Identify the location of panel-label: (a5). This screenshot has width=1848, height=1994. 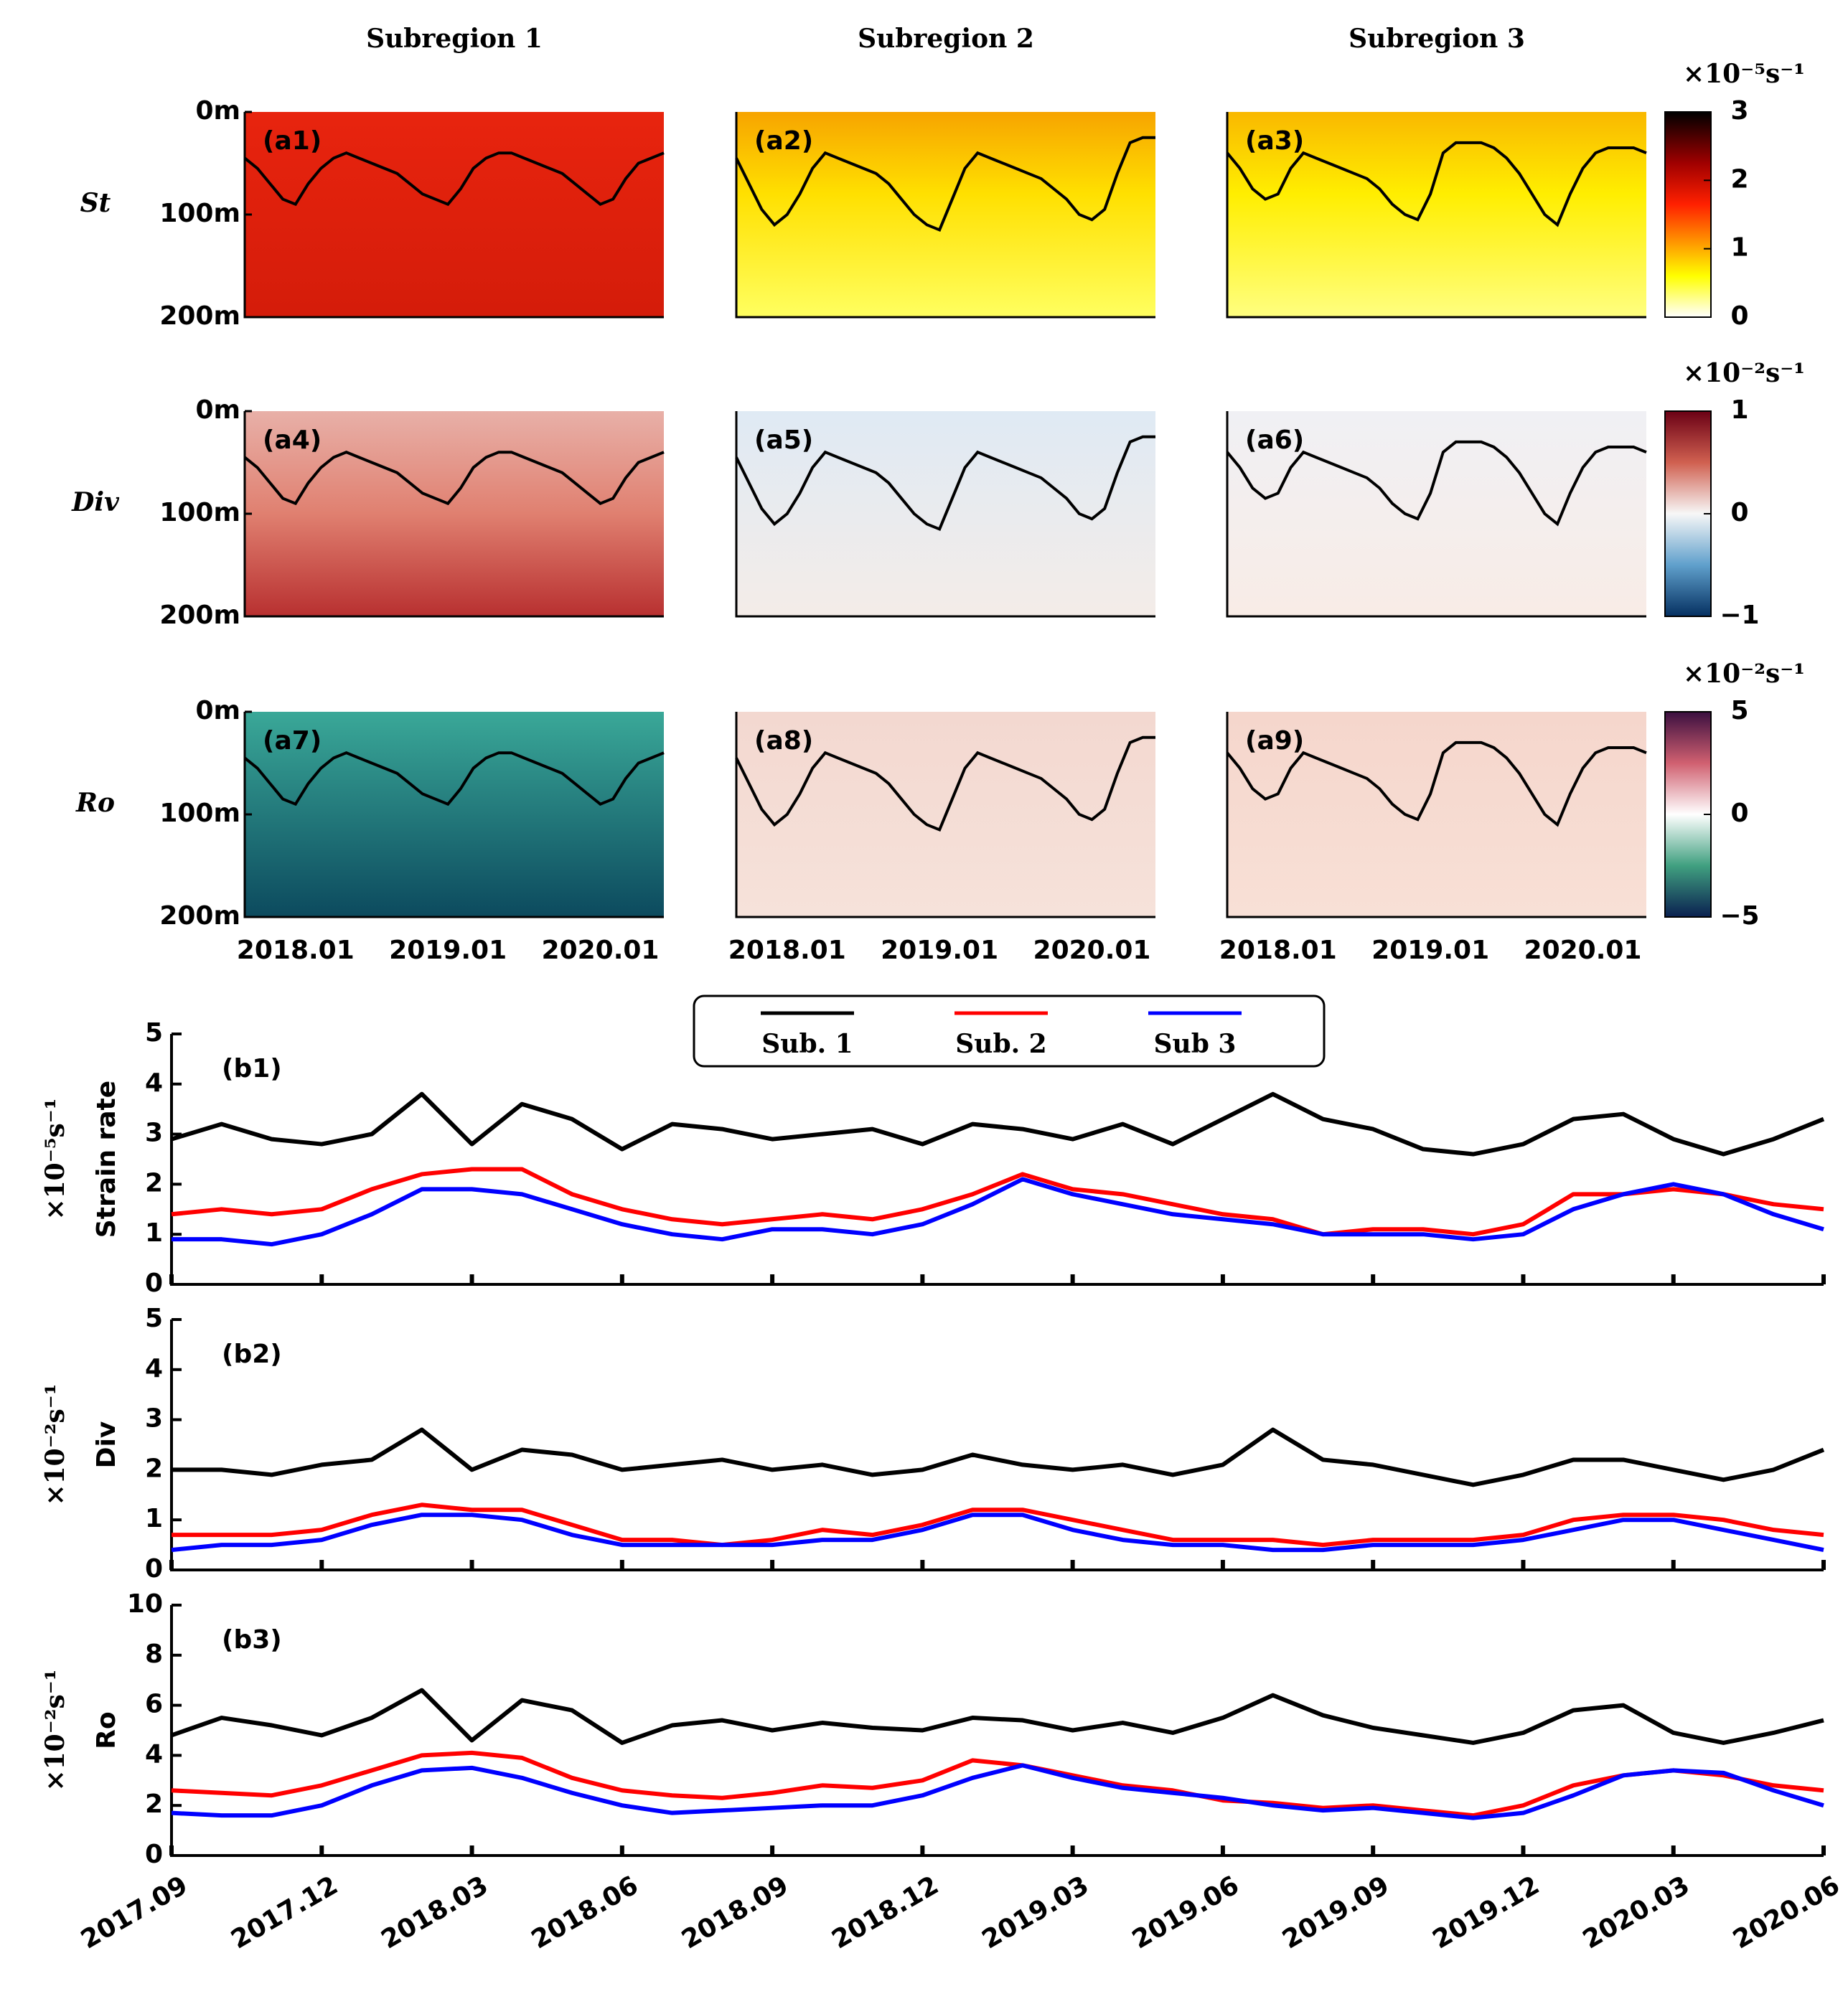
(783, 440).